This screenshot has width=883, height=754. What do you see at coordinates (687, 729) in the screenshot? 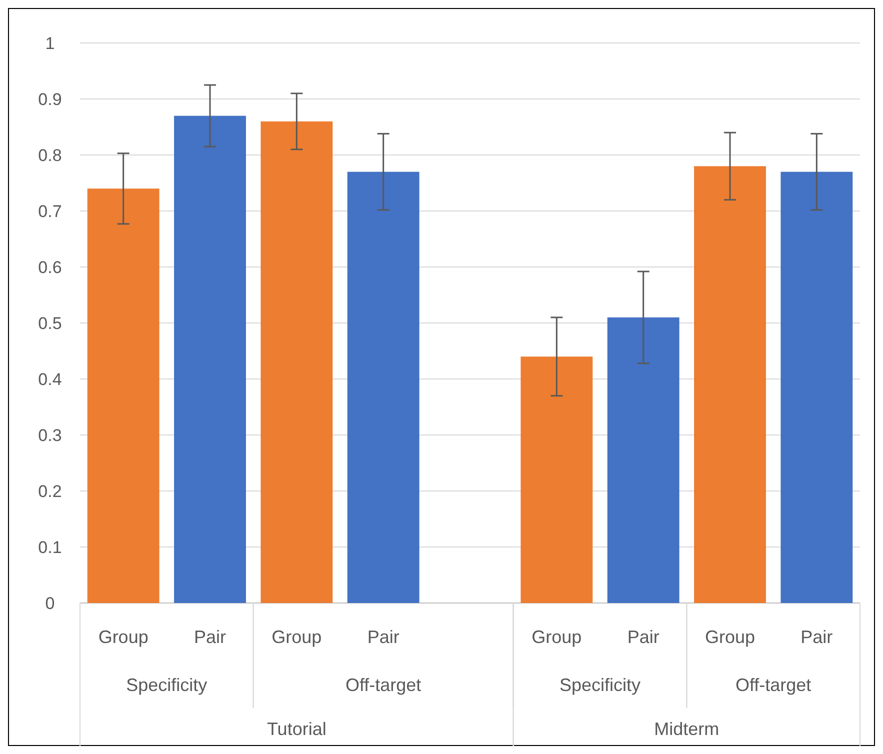
I see `text: Midterm` at bounding box center [687, 729].